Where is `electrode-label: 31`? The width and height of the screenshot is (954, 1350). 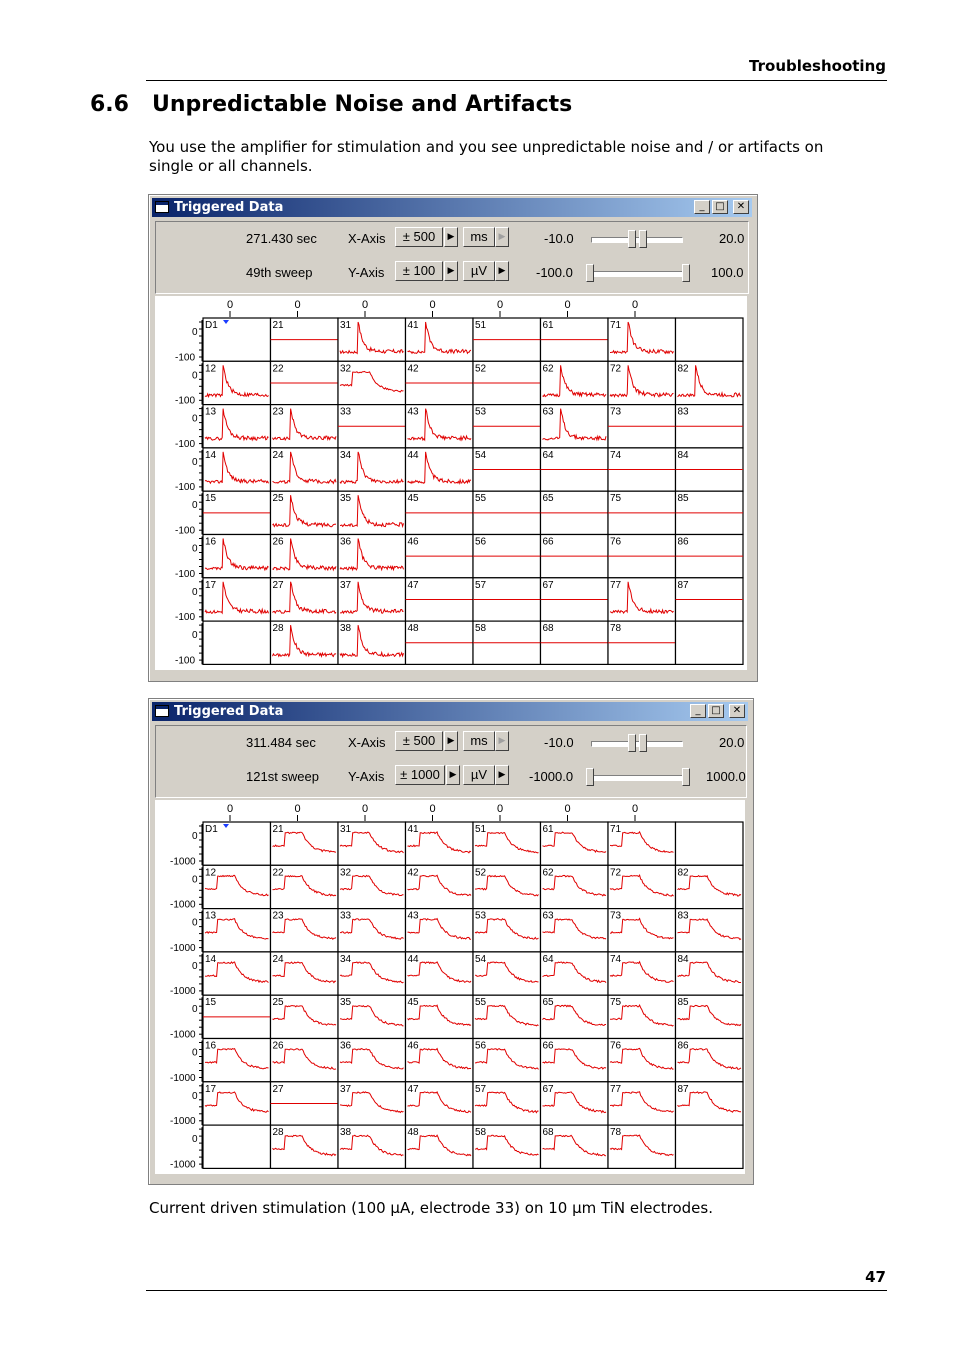 electrode-label: 31 is located at coordinates (346, 829).